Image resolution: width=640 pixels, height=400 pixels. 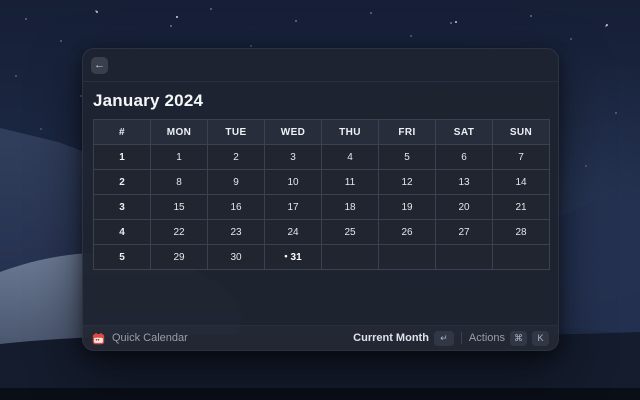 I want to click on day-cell: 21, so click(x=521, y=207).